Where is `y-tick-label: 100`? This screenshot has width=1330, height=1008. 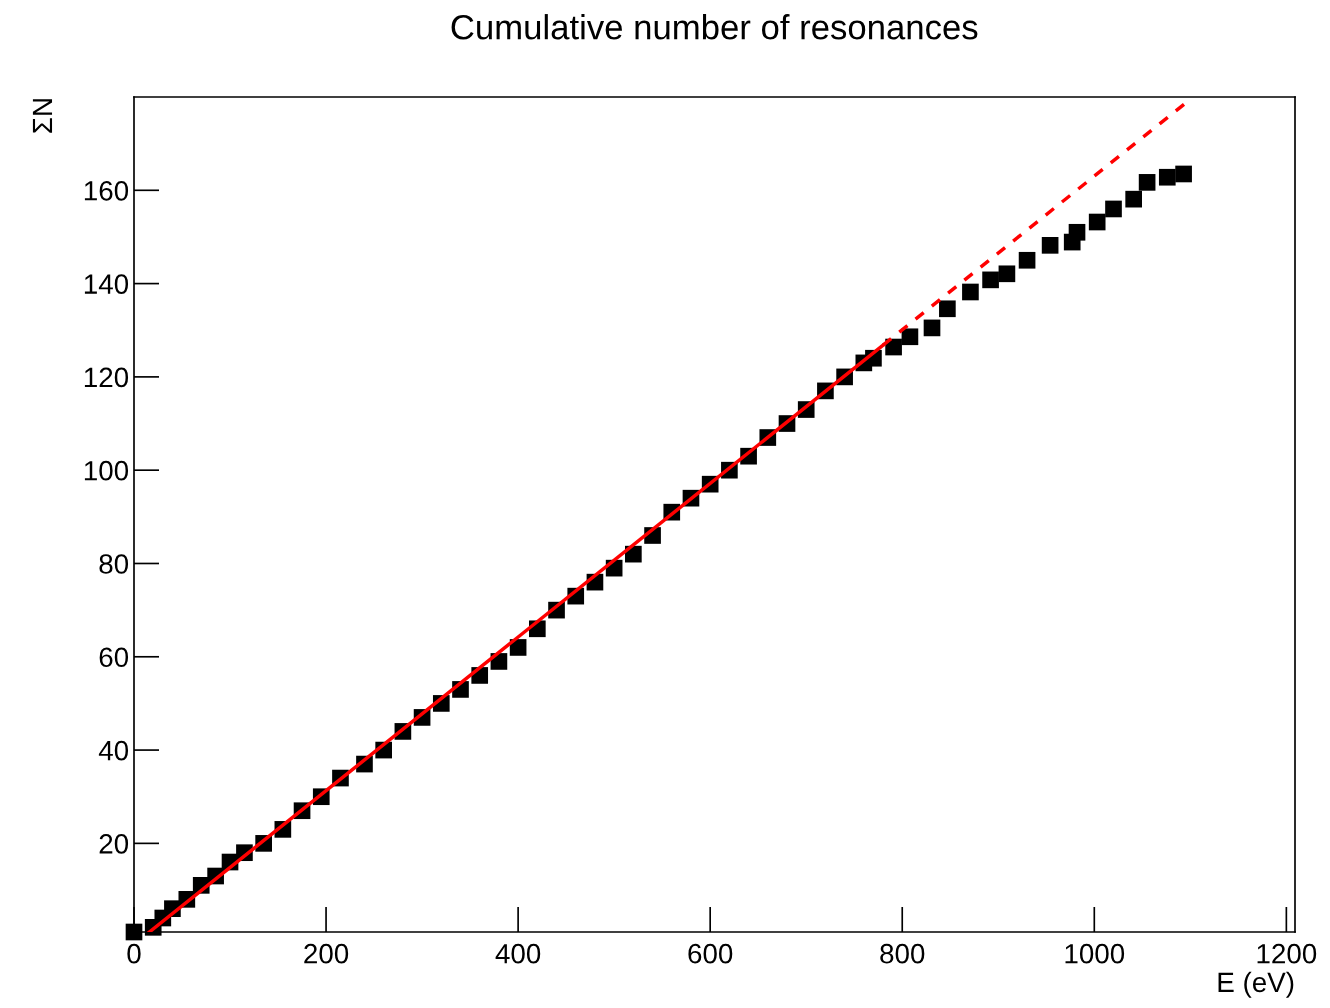
y-tick-label: 100 is located at coordinates (106, 470).